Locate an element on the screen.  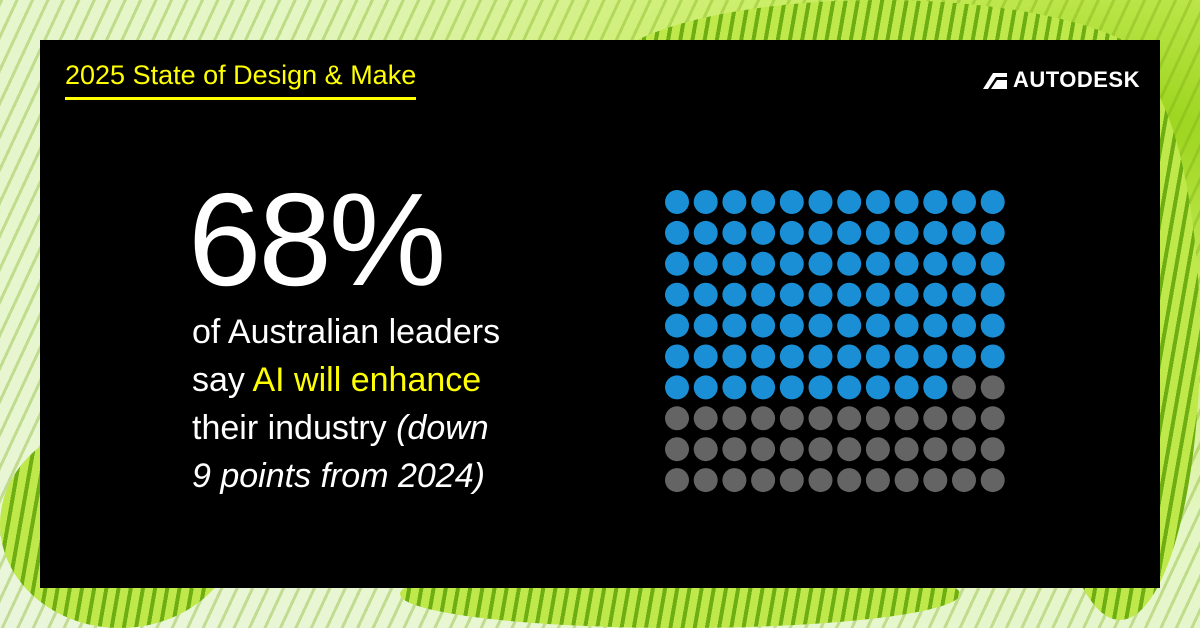
statement-text-plain: say is located at coordinates (222, 380).